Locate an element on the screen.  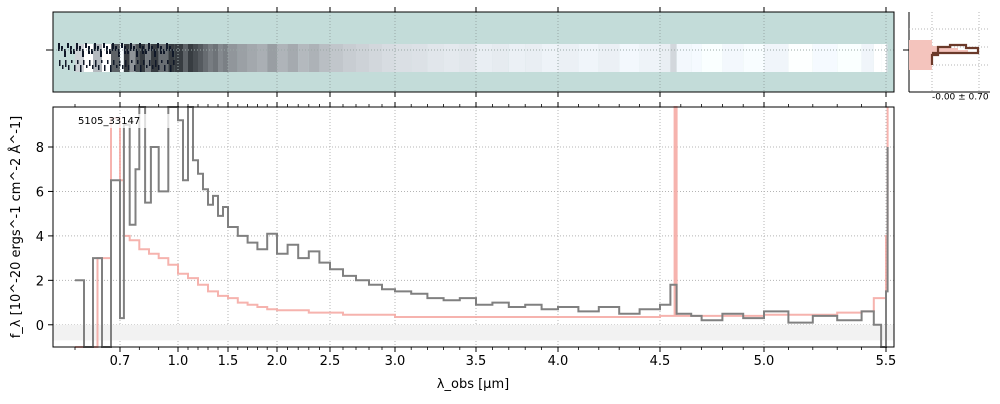
x-tick-label: 4.5 is located at coordinates (660, 361).